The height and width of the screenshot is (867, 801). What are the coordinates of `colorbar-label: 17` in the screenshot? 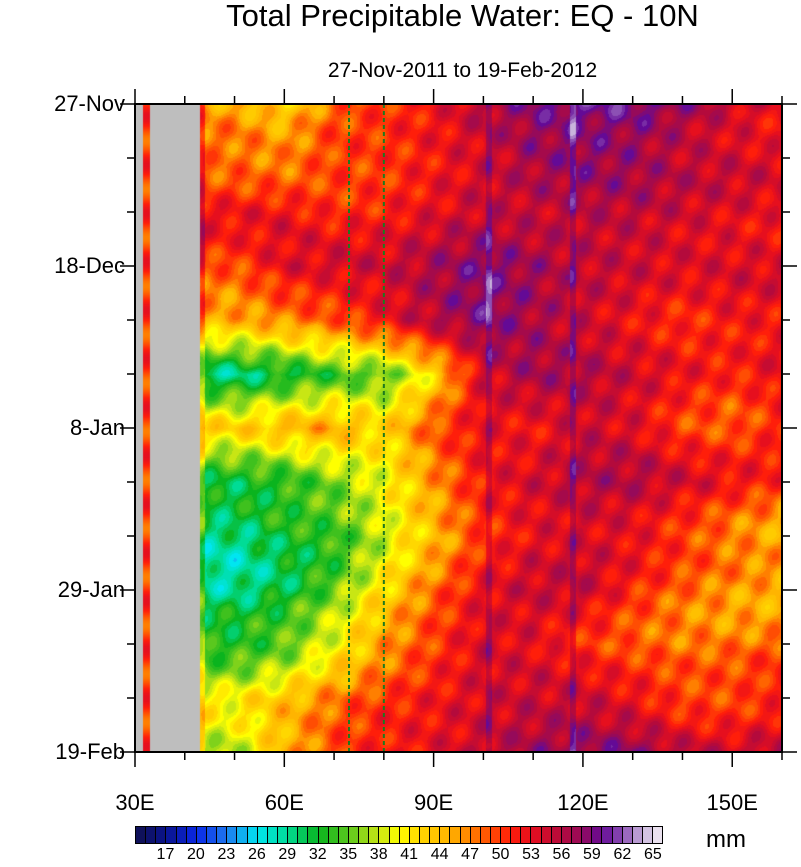 It's located at (165, 854).